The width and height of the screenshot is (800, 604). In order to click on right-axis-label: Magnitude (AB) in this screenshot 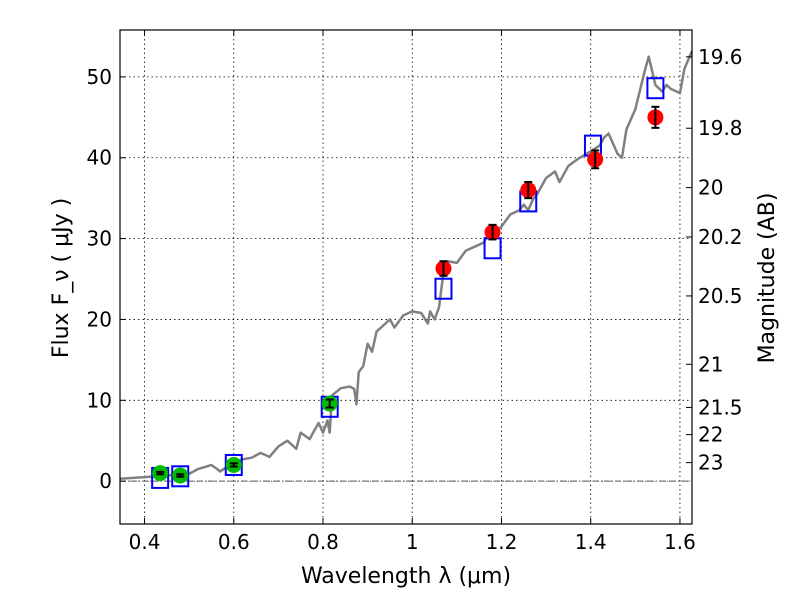, I will do `click(767, 278)`.